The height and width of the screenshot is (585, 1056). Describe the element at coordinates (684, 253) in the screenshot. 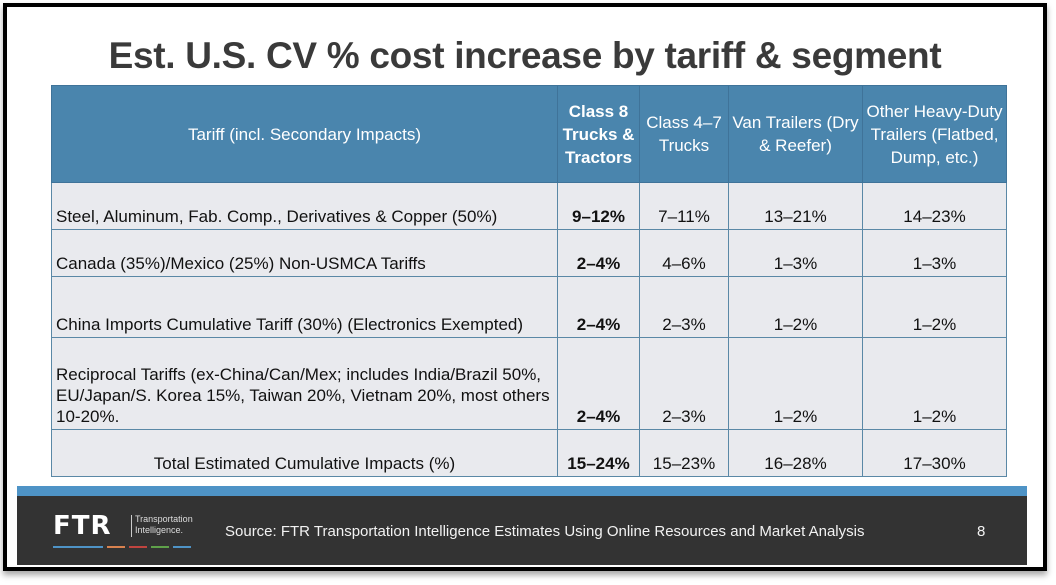

I see `class4-7-cell: 4–6%` at that location.